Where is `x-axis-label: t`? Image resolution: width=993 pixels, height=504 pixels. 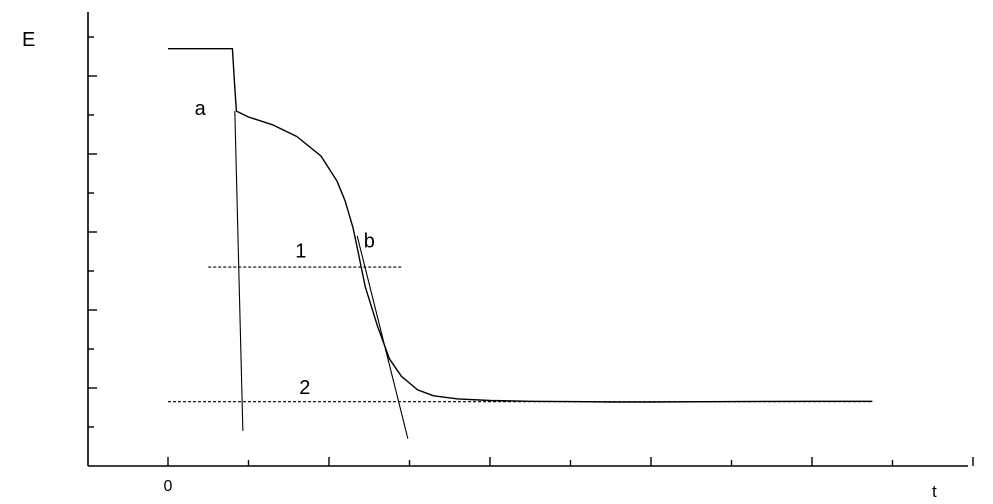
x-axis-label: t is located at coordinates (934, 491).